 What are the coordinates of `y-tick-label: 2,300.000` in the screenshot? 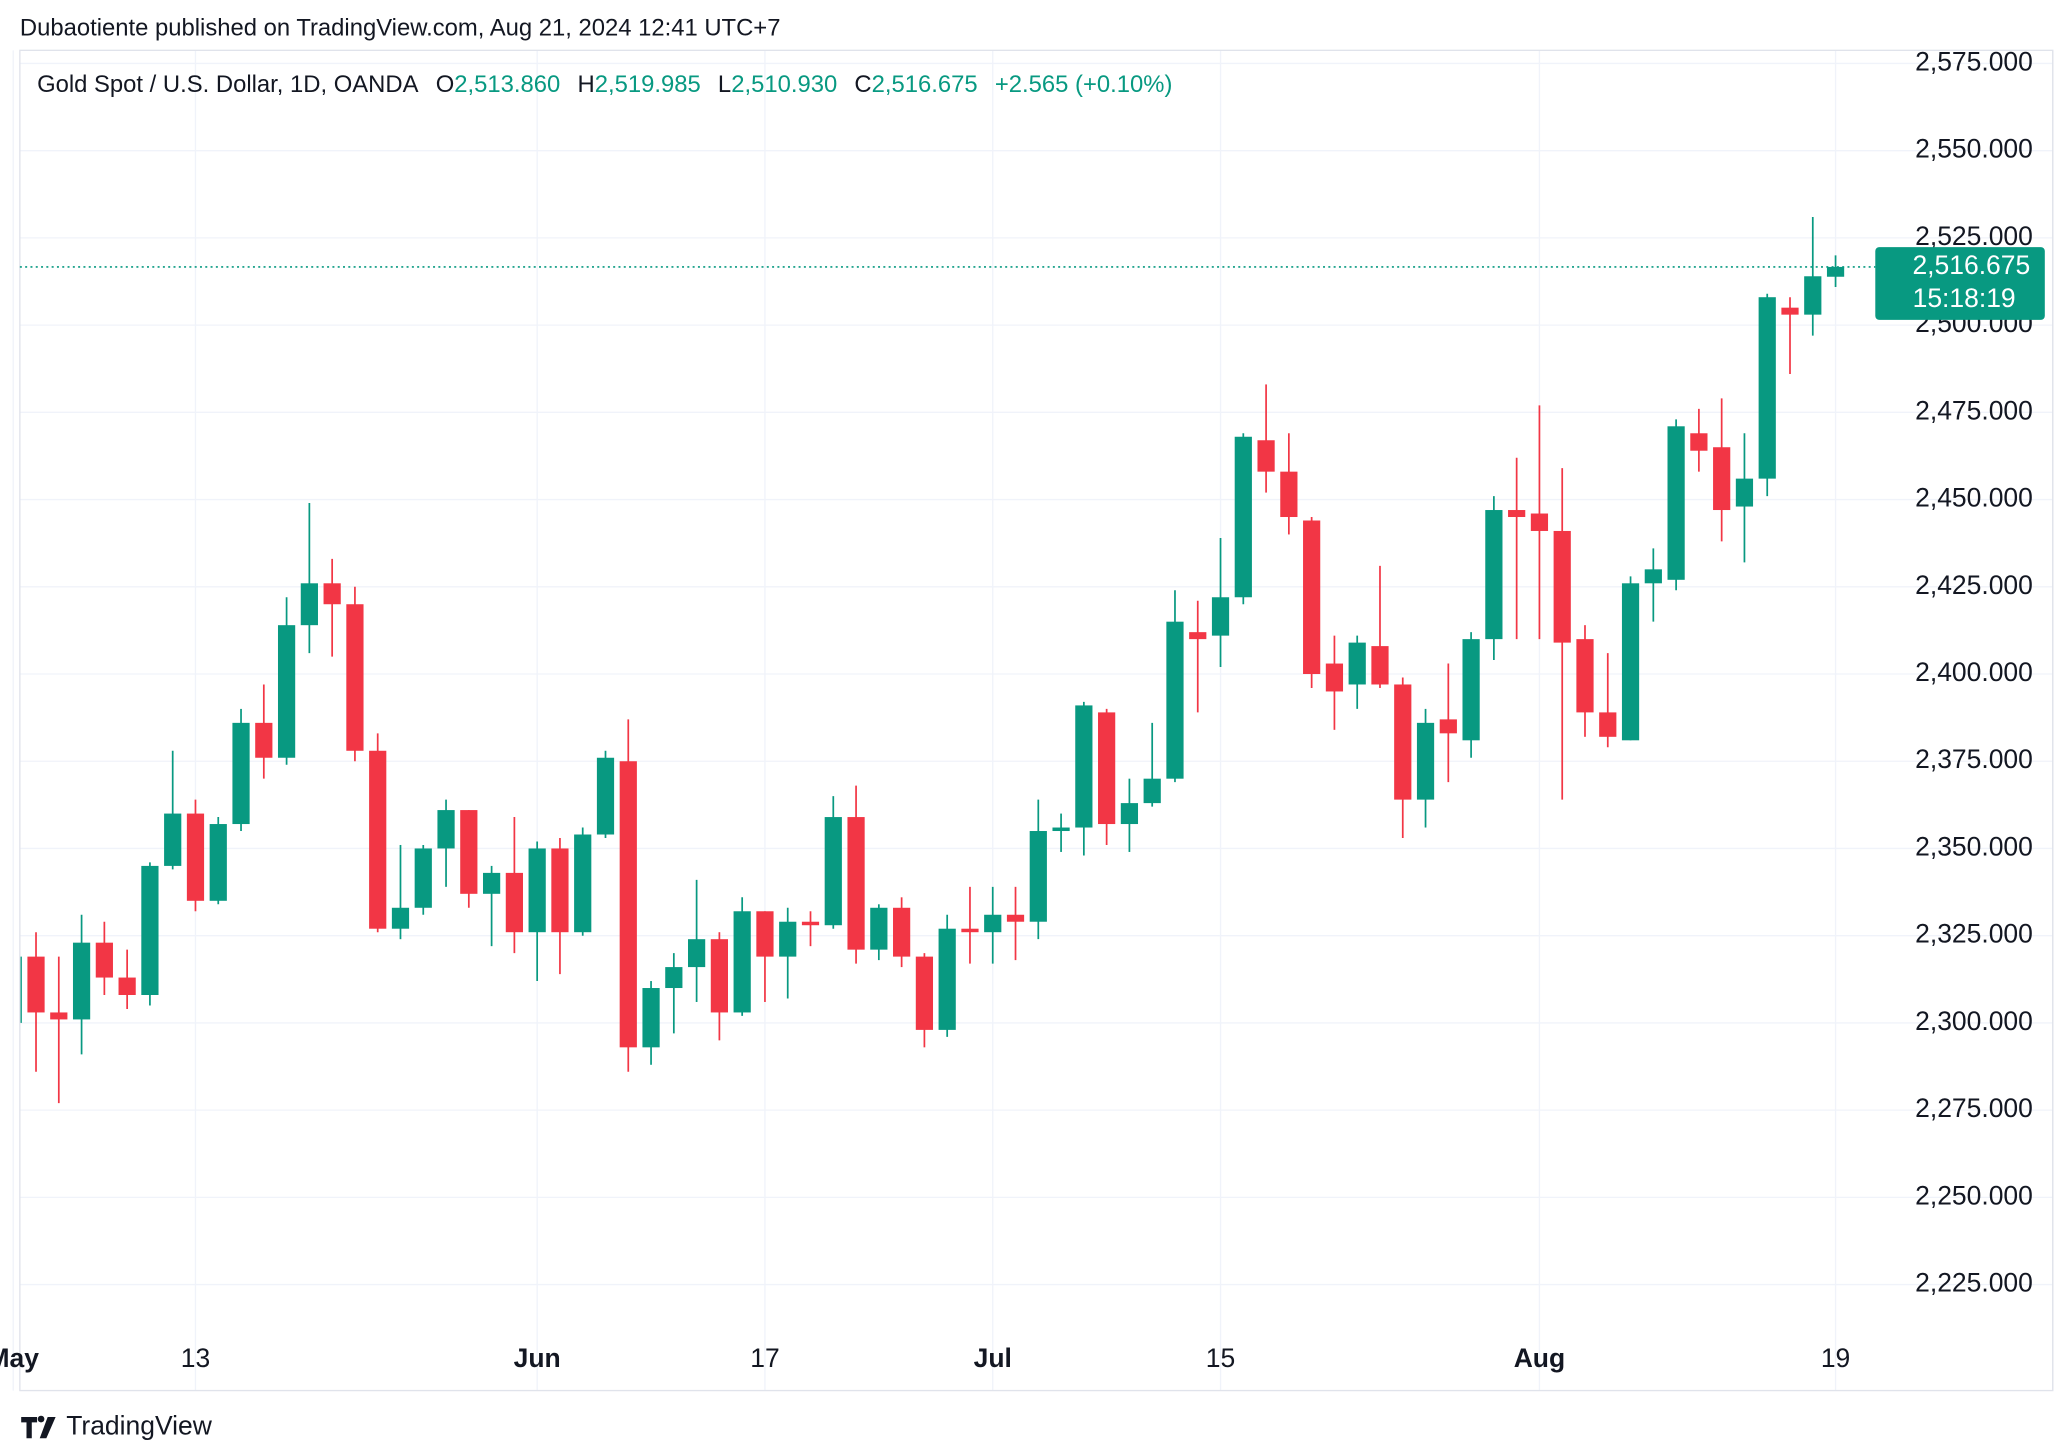 It's located at (1974, 1021).